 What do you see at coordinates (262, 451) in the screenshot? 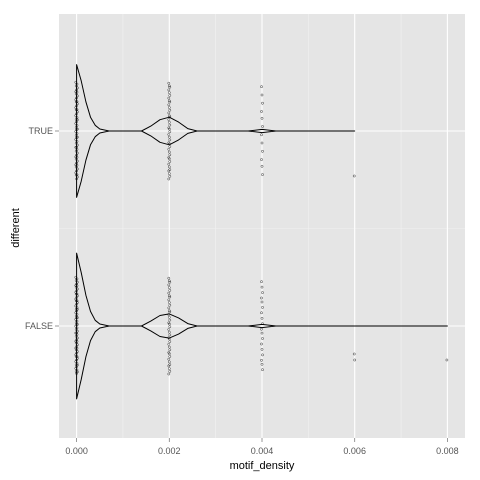
I see `x-tick-label: 0.004` at bounding box center [262, 451].